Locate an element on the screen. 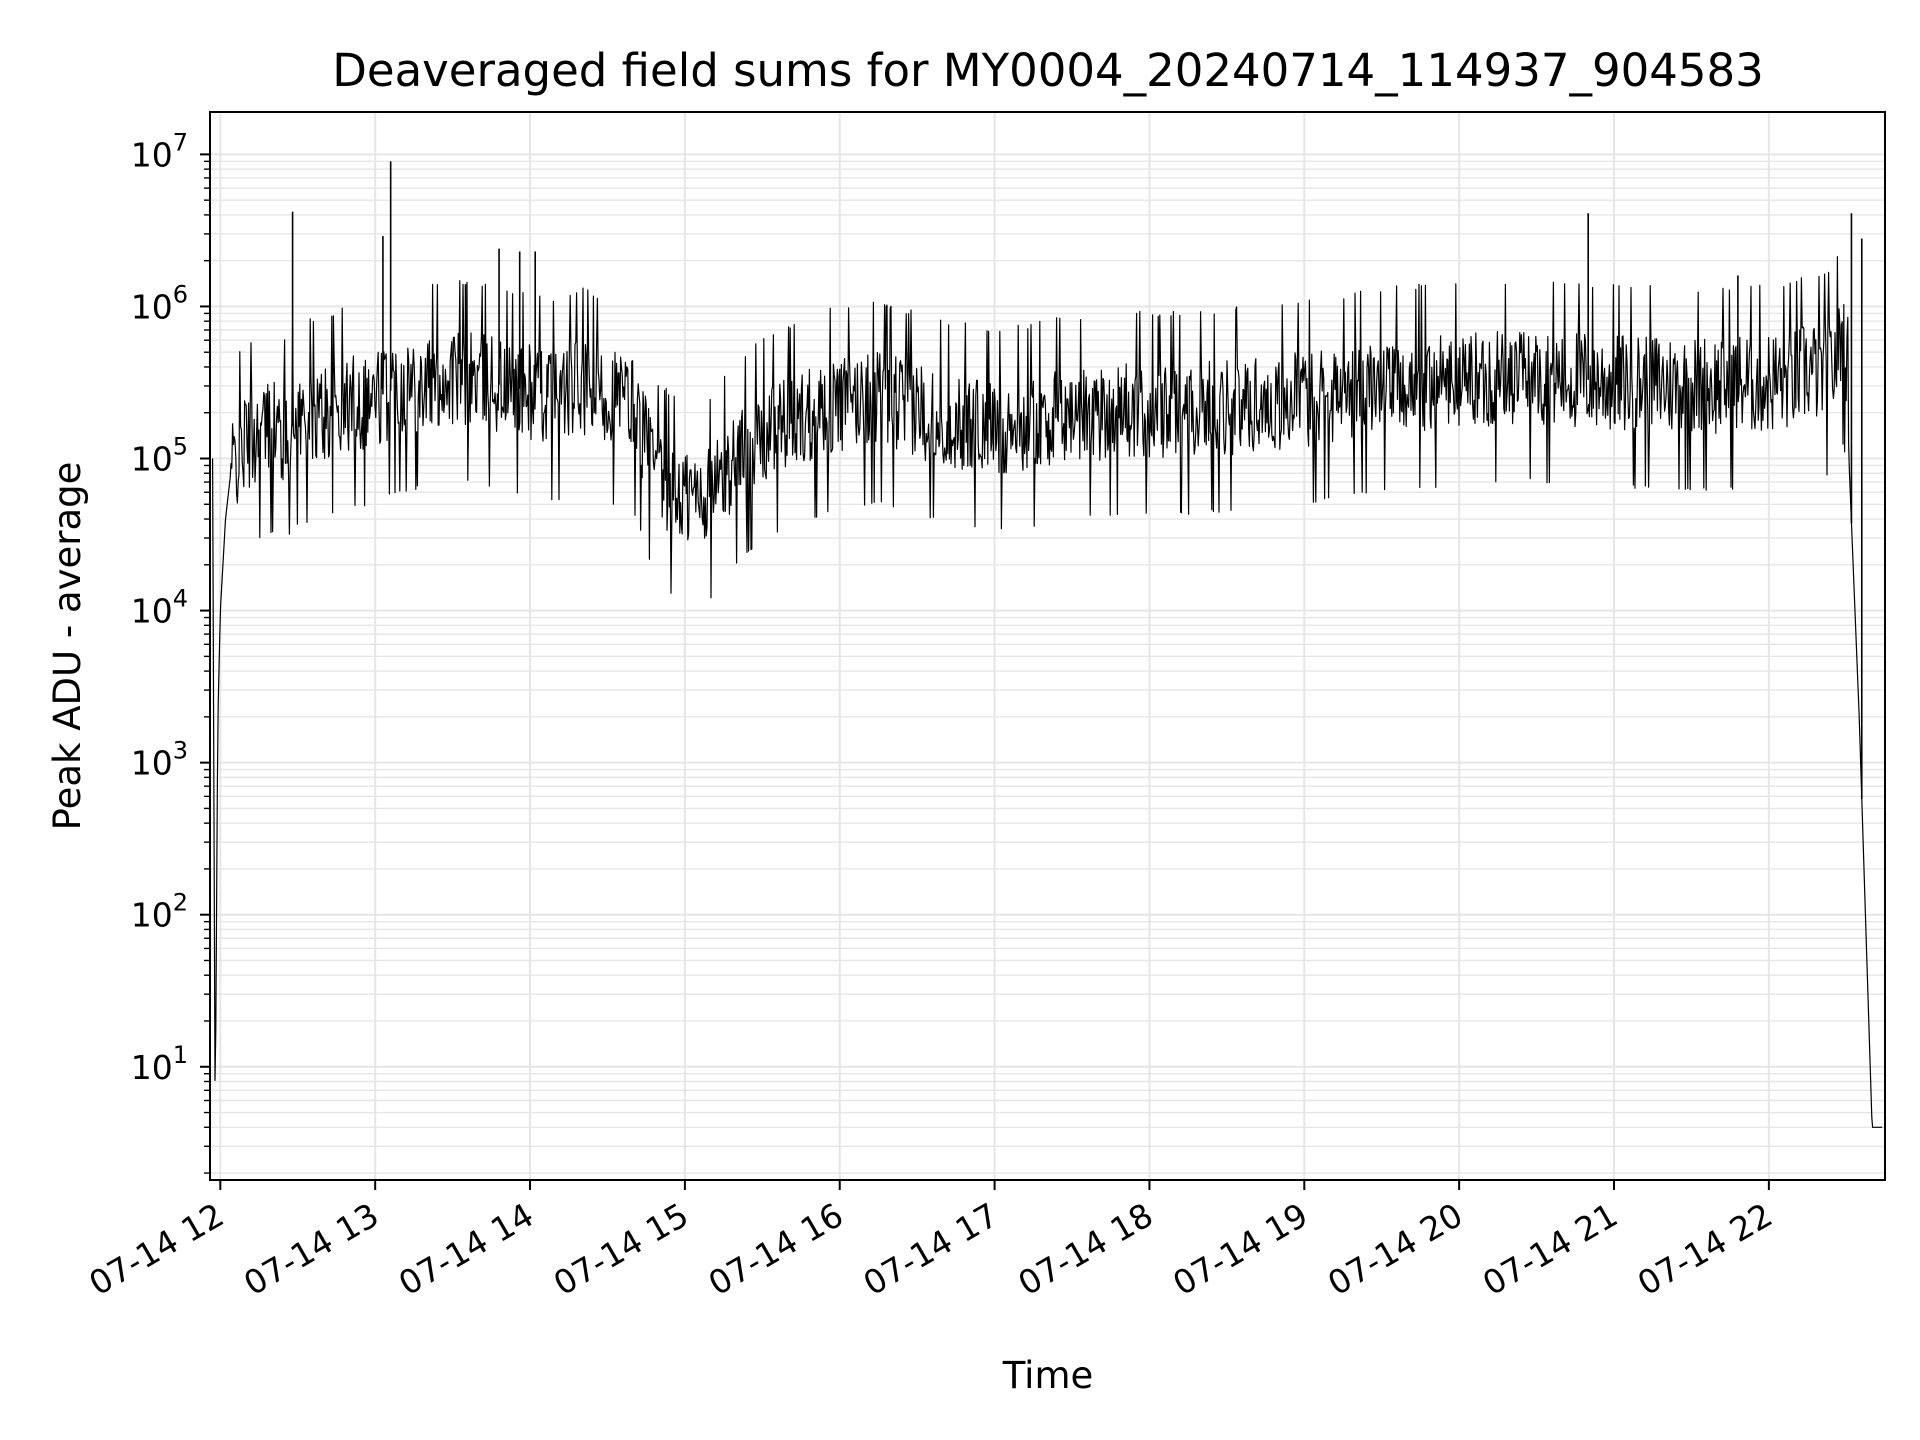  y-axis-ticks: 10¹ 10² 10³ 10⁴ 10⁵ 10⁶ 10⁷ is located at coordinates (170, 651).